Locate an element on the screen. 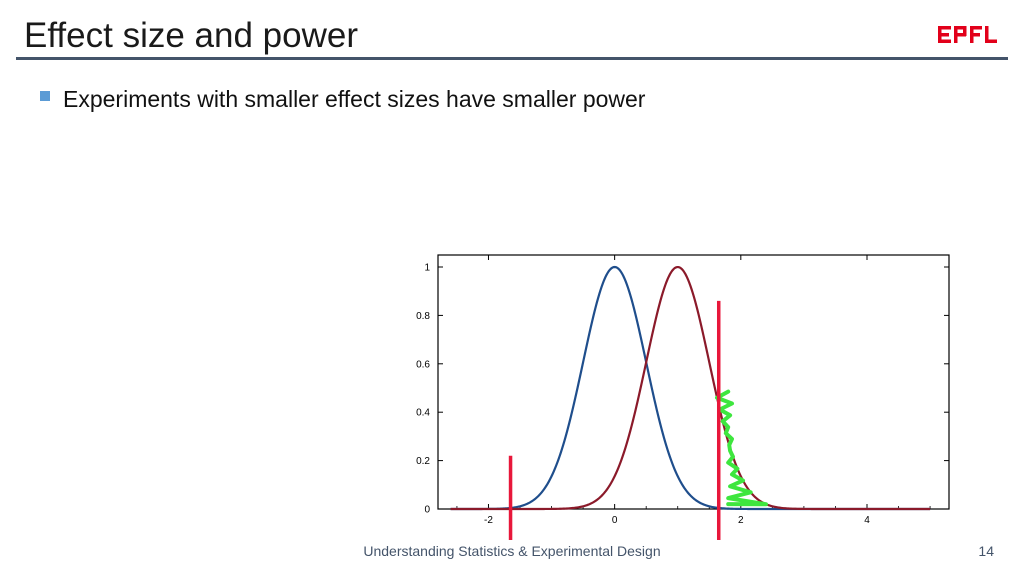 The image size is (1024, 576). x-tick-label: -2 is located at coordinates (488, 520).